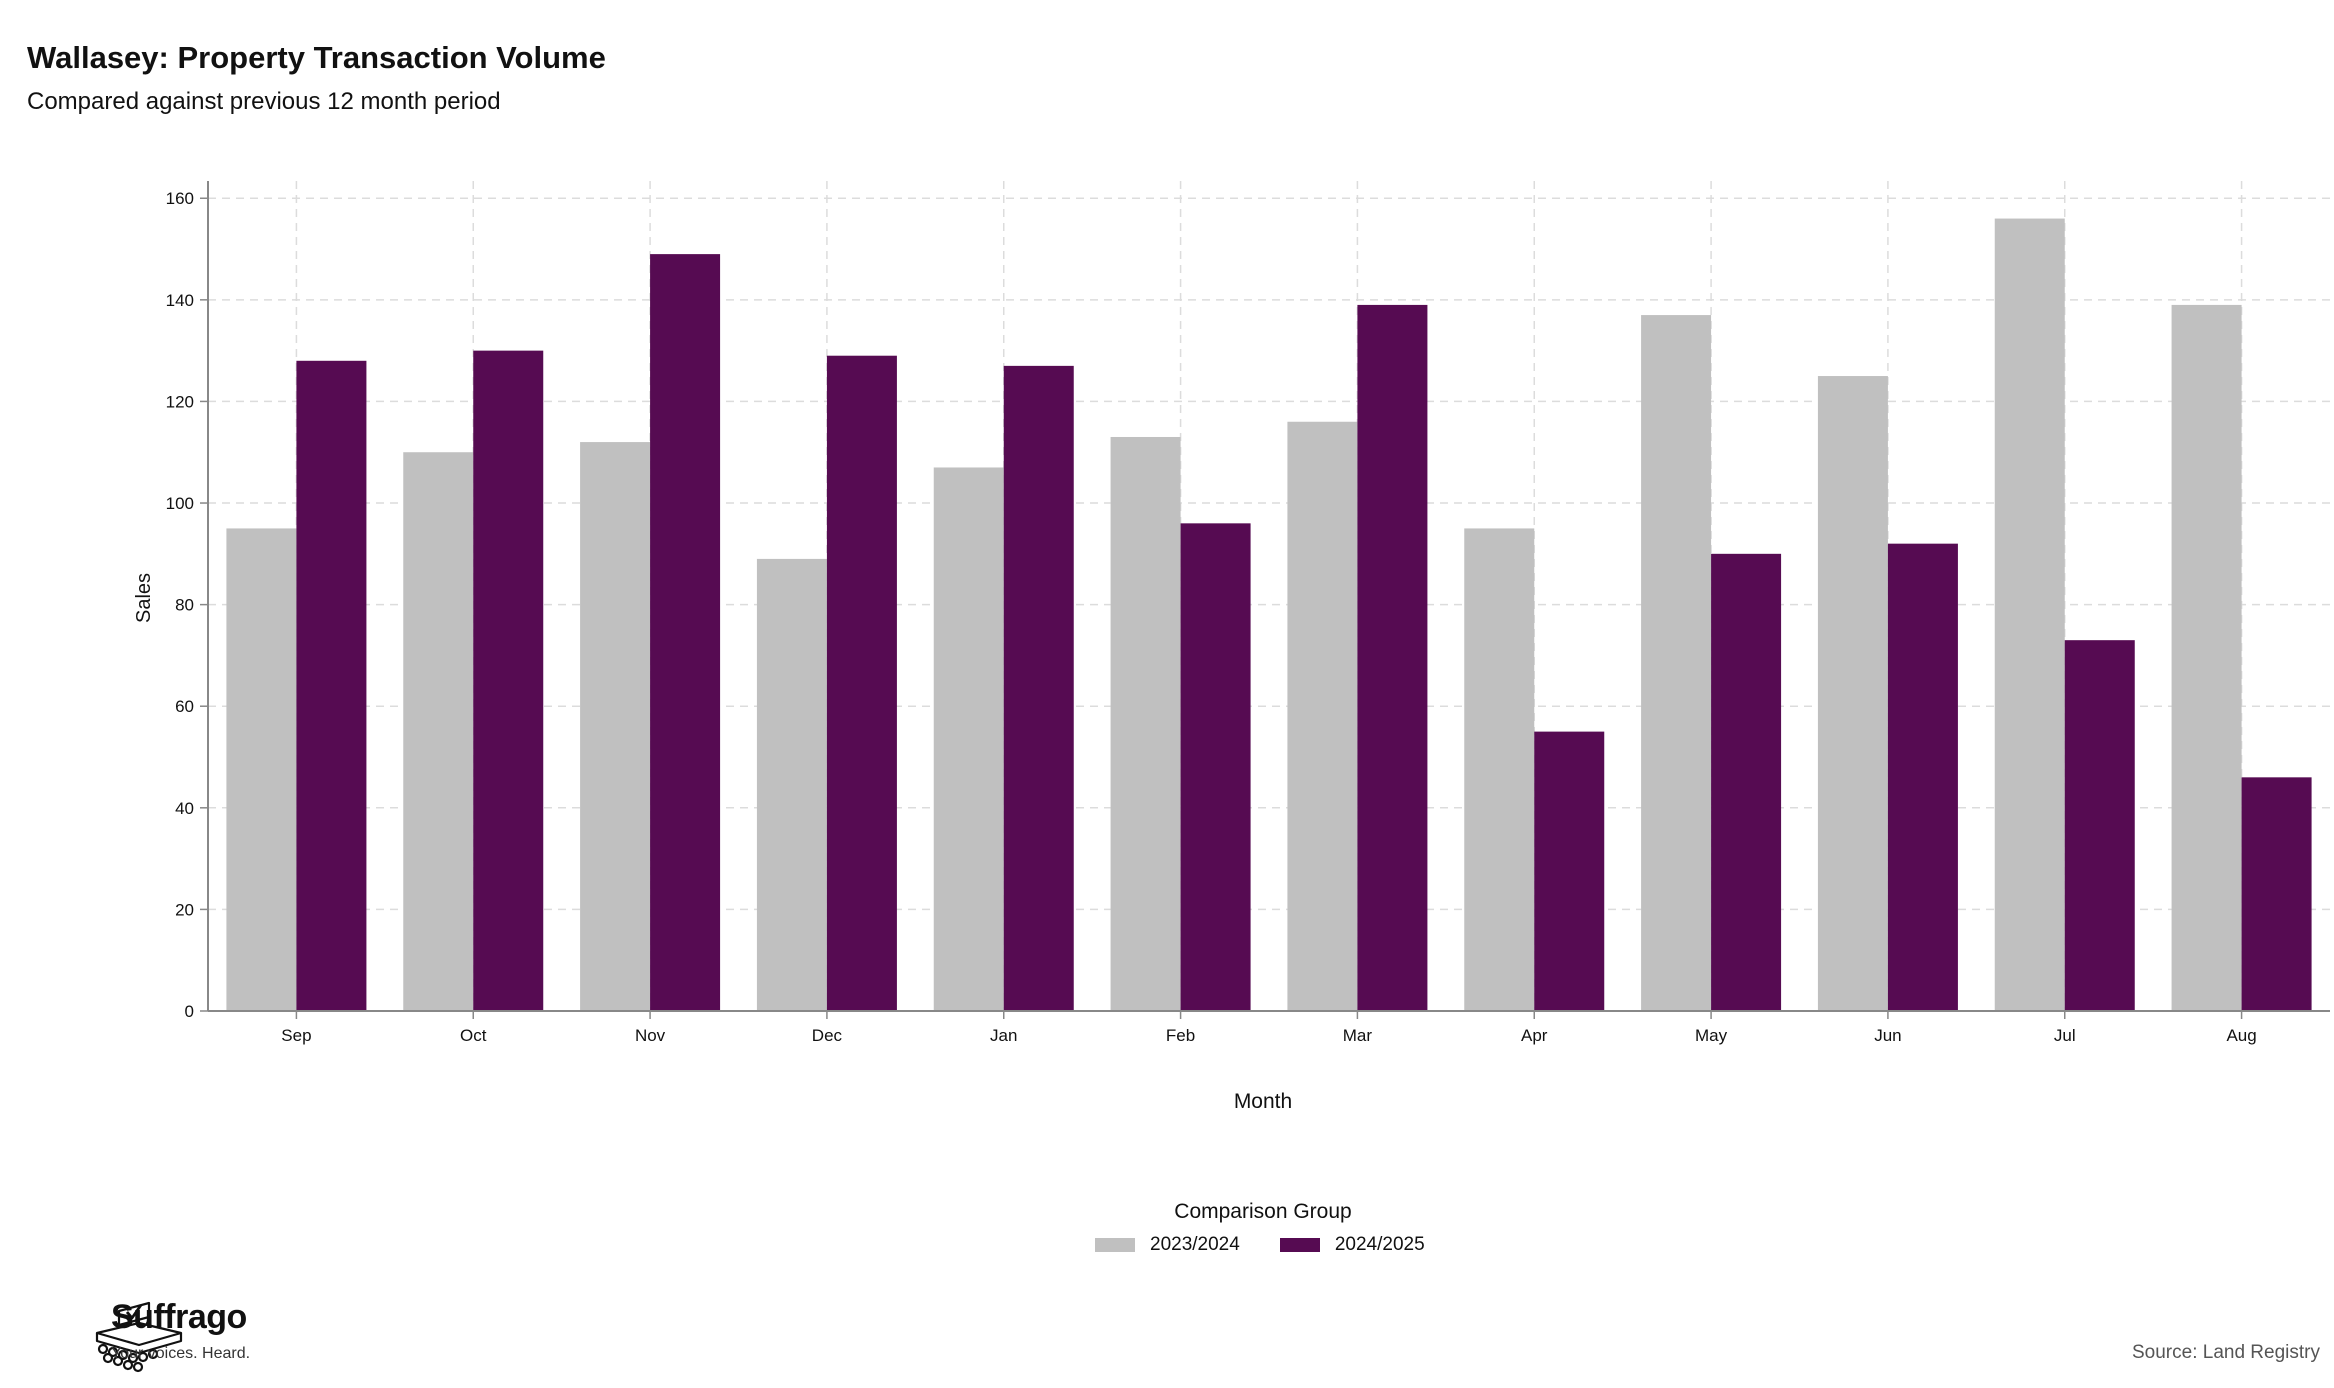 Image resolution: width=2334 pixels, height=1388 pixels. I want to click on x-tick-label: Feb, so click(1180, 1035).